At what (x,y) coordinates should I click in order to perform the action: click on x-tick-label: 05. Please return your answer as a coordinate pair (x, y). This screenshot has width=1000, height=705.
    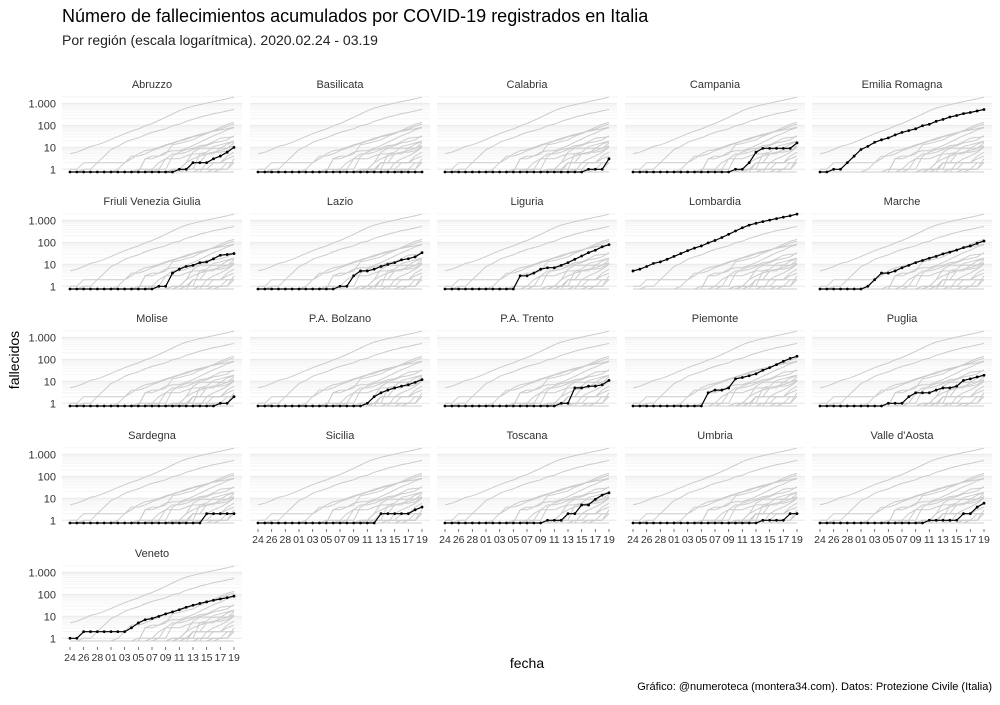
    Looking at the image, I should click on (138, 658).